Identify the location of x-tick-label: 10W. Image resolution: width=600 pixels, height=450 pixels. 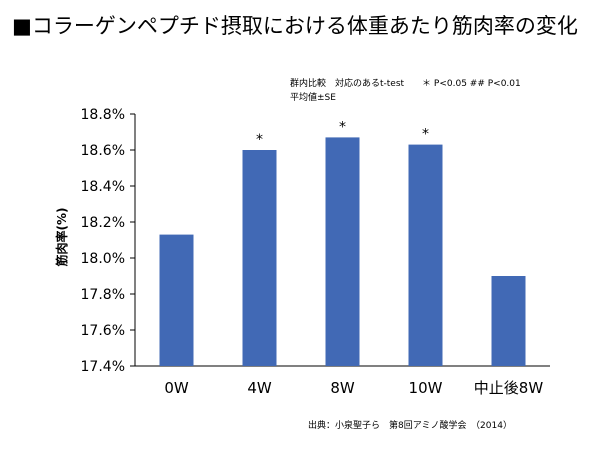
(426, 388).